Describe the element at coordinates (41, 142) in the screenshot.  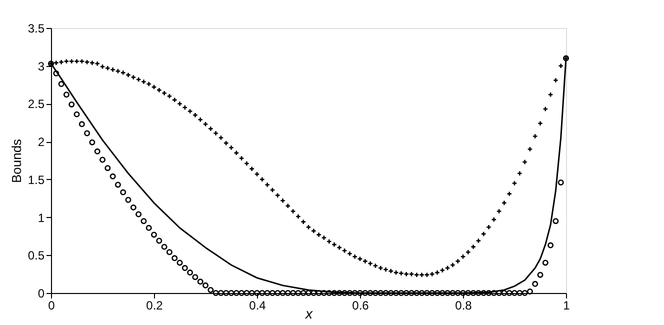
I see `y-tick-label: 2` at that location.